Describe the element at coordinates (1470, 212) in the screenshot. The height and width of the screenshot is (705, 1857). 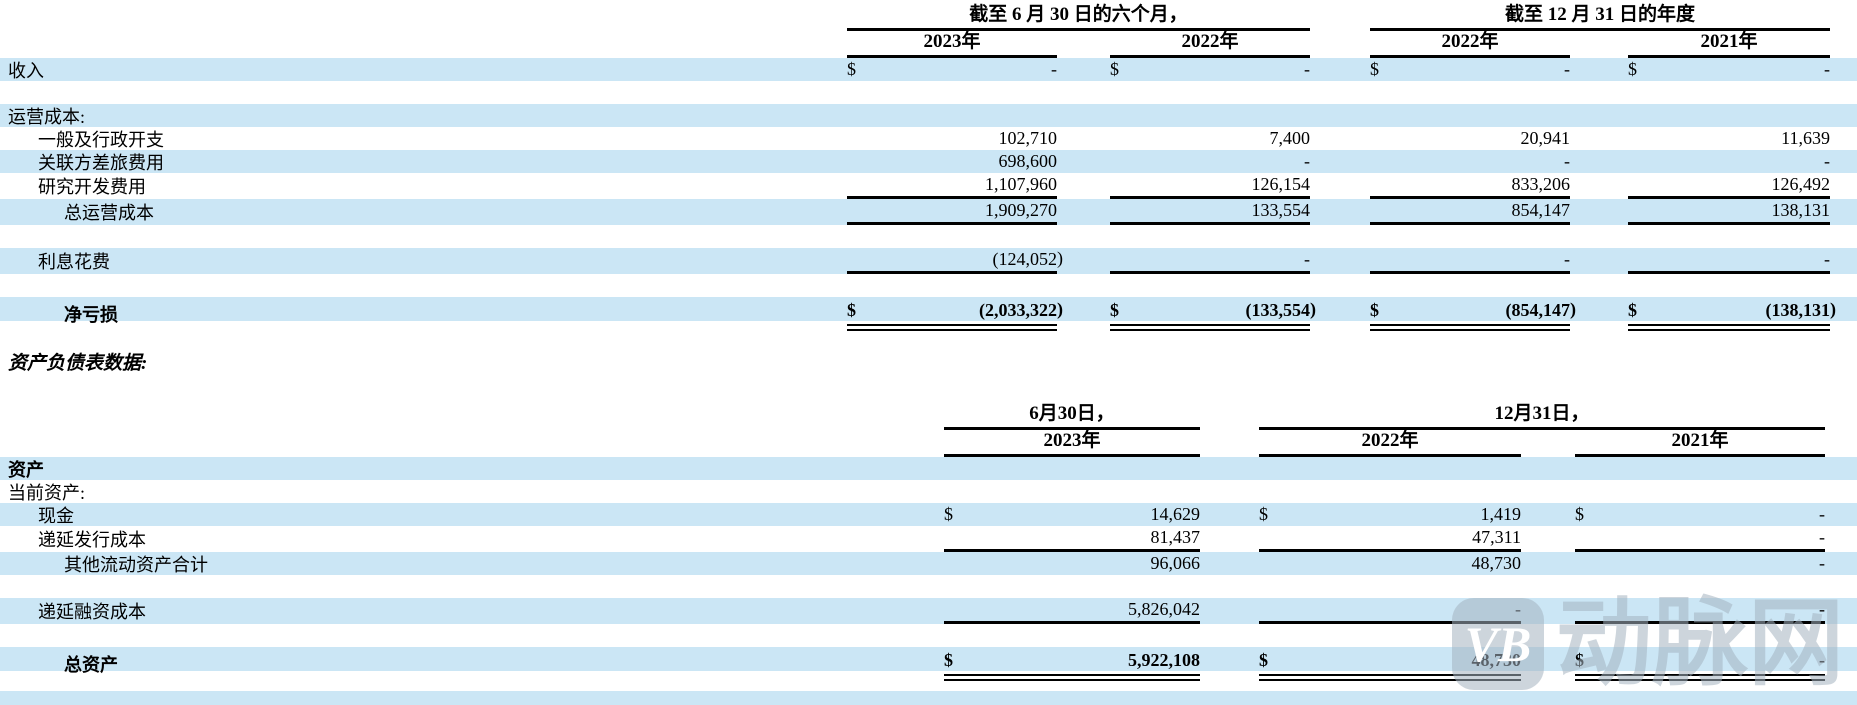
I see `amount-cell: 854,147` at that location.